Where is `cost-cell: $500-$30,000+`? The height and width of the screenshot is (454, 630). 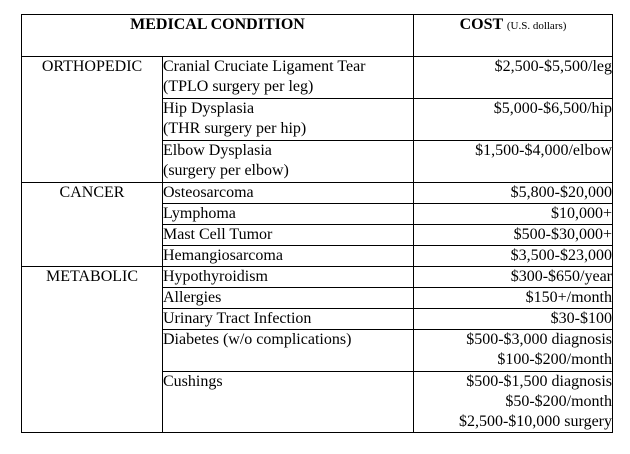 cost-cell: $500-$30,000+ is located at coordinates (513, 235).